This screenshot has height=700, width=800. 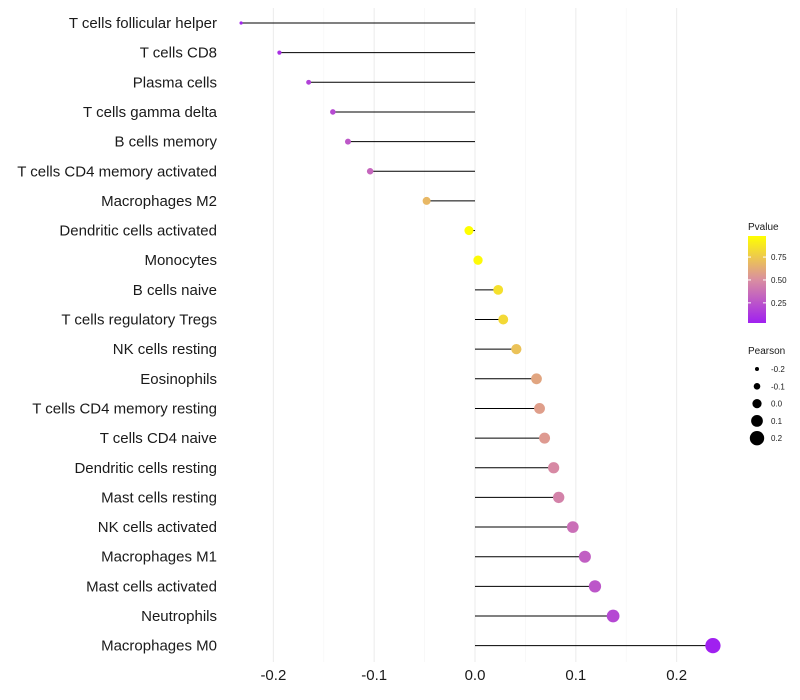 What do you see at coordinates (150, 112) in the screenshot?
I see `category-label: T cells gamma delta` at bounding box center [150, 112].